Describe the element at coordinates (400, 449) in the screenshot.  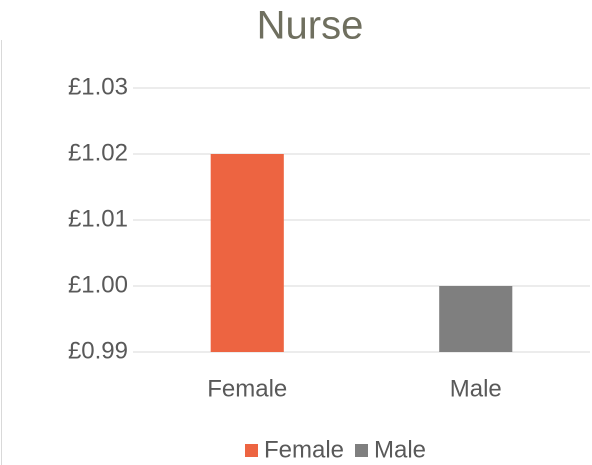
I see `legend-label: Male` at that location.